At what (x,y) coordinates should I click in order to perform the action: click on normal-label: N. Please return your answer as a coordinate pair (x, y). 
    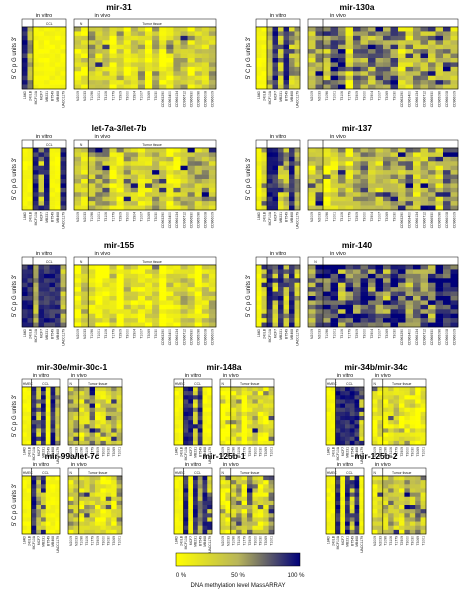
    Looking at the image, I should click on (81, 262).